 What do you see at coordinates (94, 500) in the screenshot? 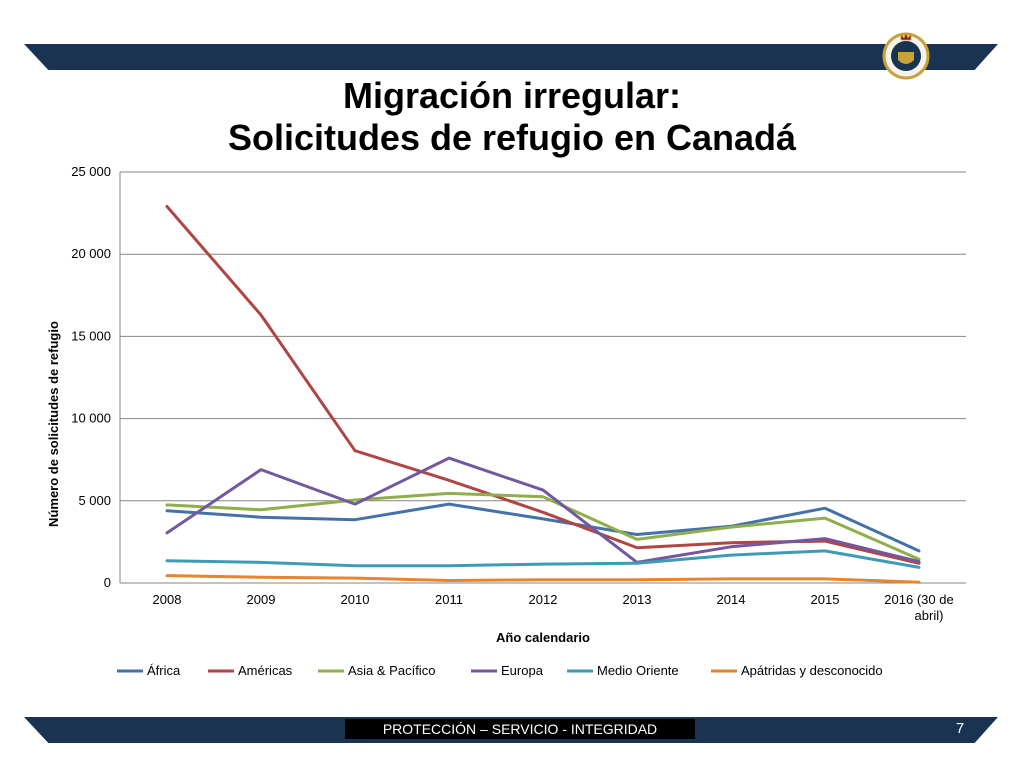
I see `y-tick-label: 5 000` at bounding box center [94, 500].